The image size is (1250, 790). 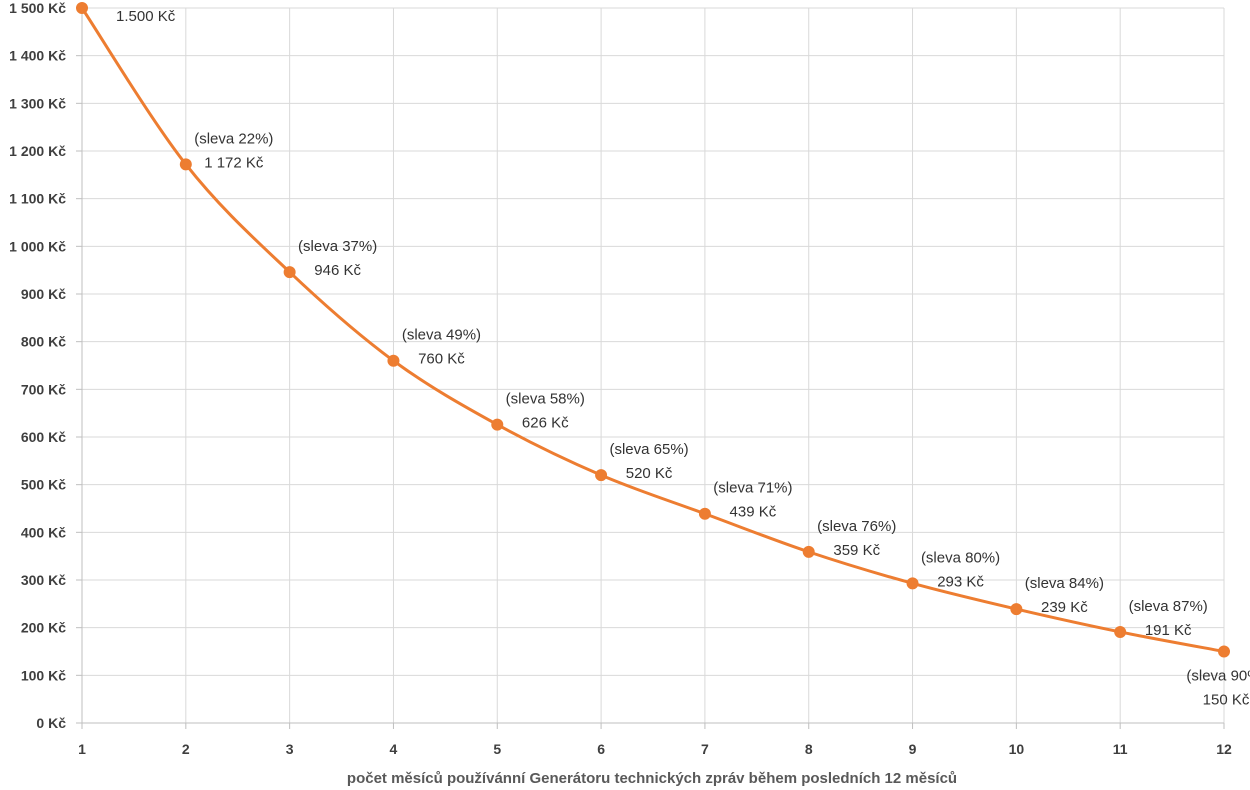 I want to click on data-label: (sleva 22%) 1 172 Kč, so click(x=233, y=150).